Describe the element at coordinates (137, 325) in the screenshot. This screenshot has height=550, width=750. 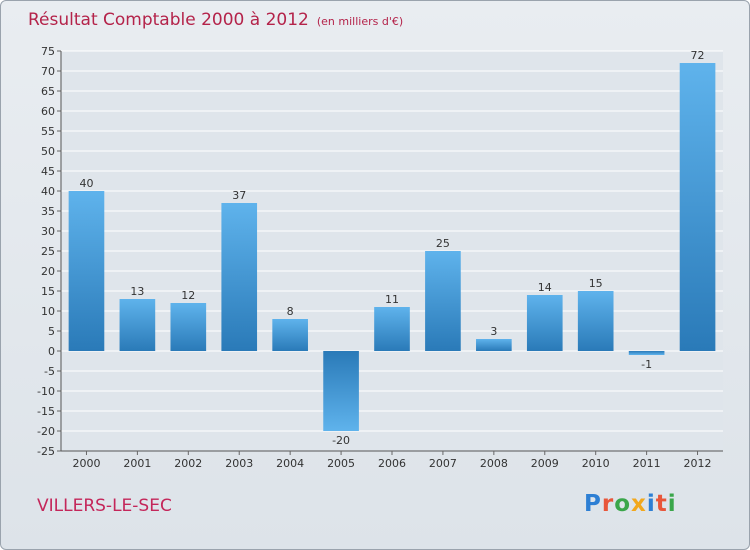
I see `bar-2001` at that location.